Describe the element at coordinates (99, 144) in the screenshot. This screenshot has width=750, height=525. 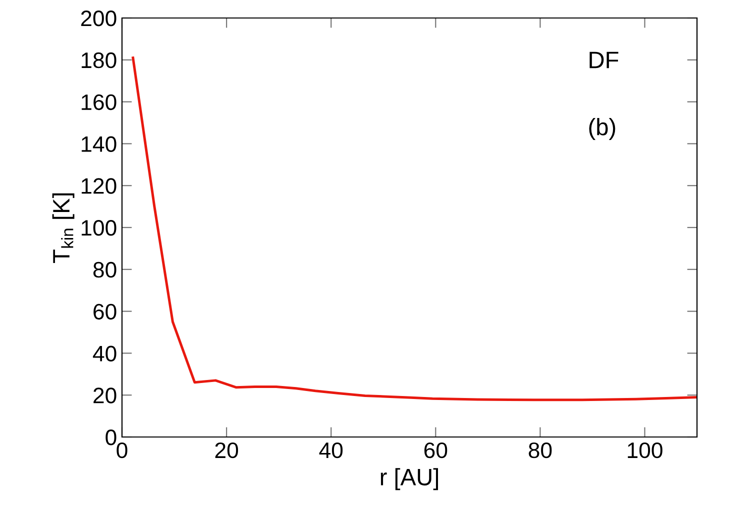
I see `y-tick-label: 140` at that location.